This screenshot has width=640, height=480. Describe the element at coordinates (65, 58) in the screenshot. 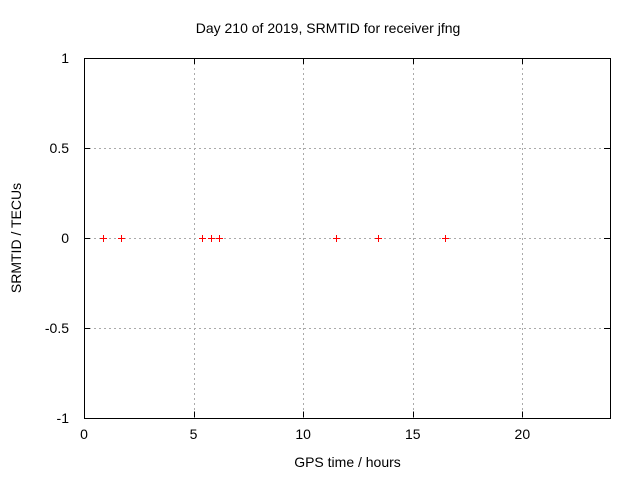

I see `y-tick-label: 1` at that location.